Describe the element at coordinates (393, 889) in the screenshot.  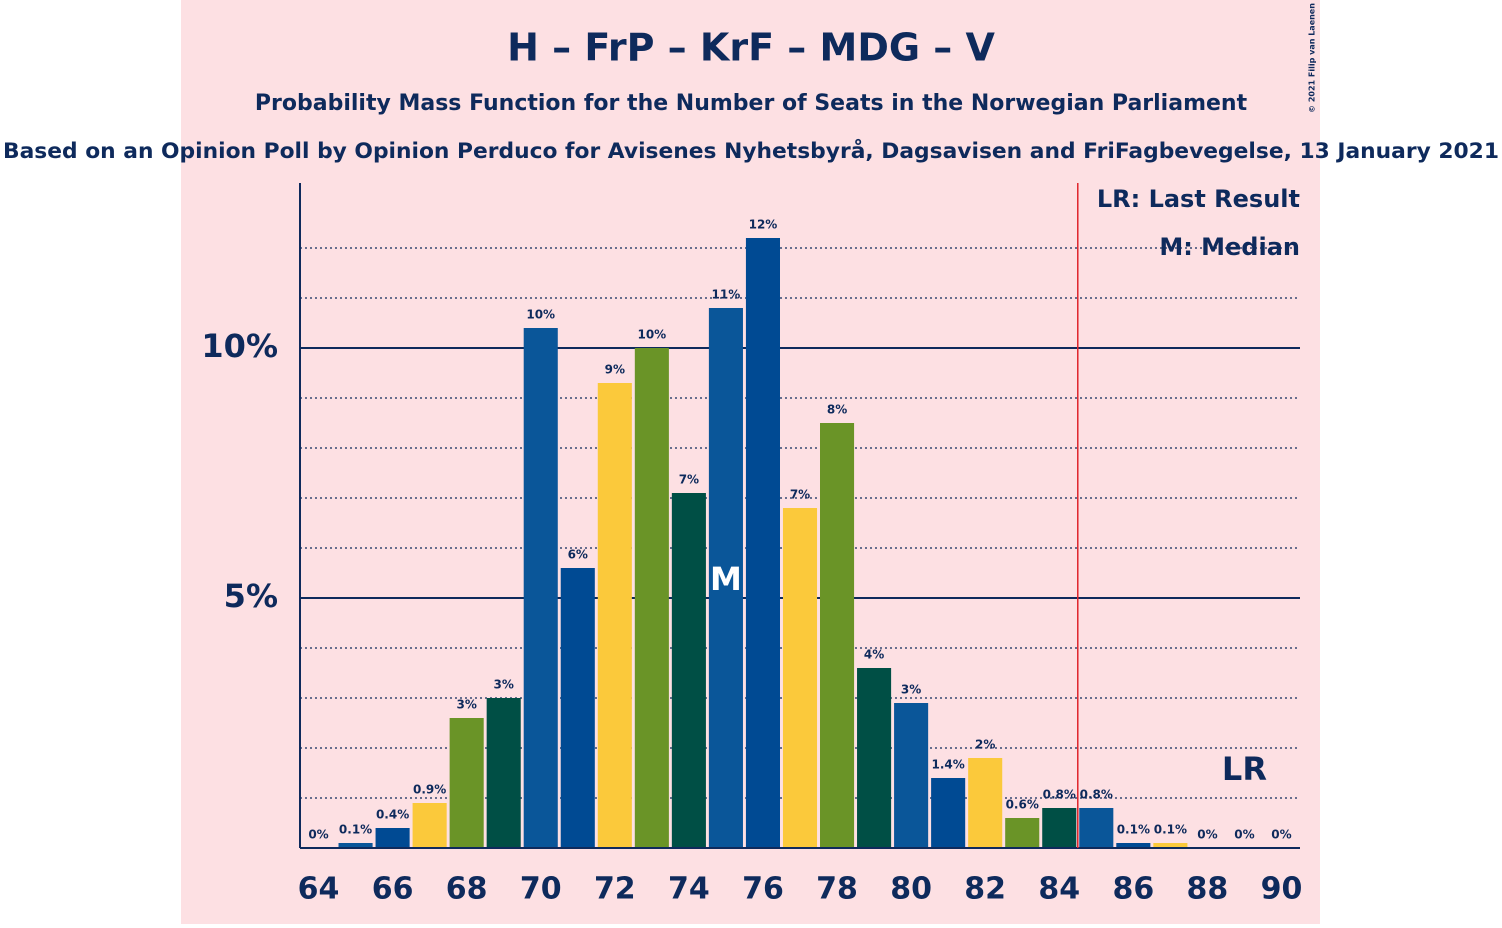
I see `x-tick-label: 66` at that location.